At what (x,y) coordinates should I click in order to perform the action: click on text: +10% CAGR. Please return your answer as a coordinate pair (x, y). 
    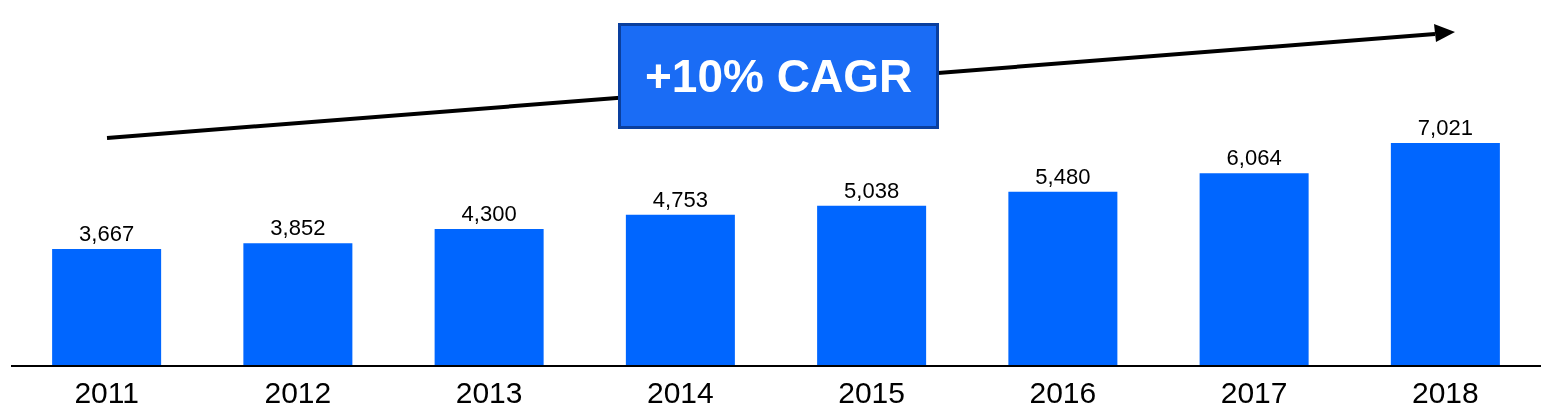
    Looking at the image, I should click on (779, 76).